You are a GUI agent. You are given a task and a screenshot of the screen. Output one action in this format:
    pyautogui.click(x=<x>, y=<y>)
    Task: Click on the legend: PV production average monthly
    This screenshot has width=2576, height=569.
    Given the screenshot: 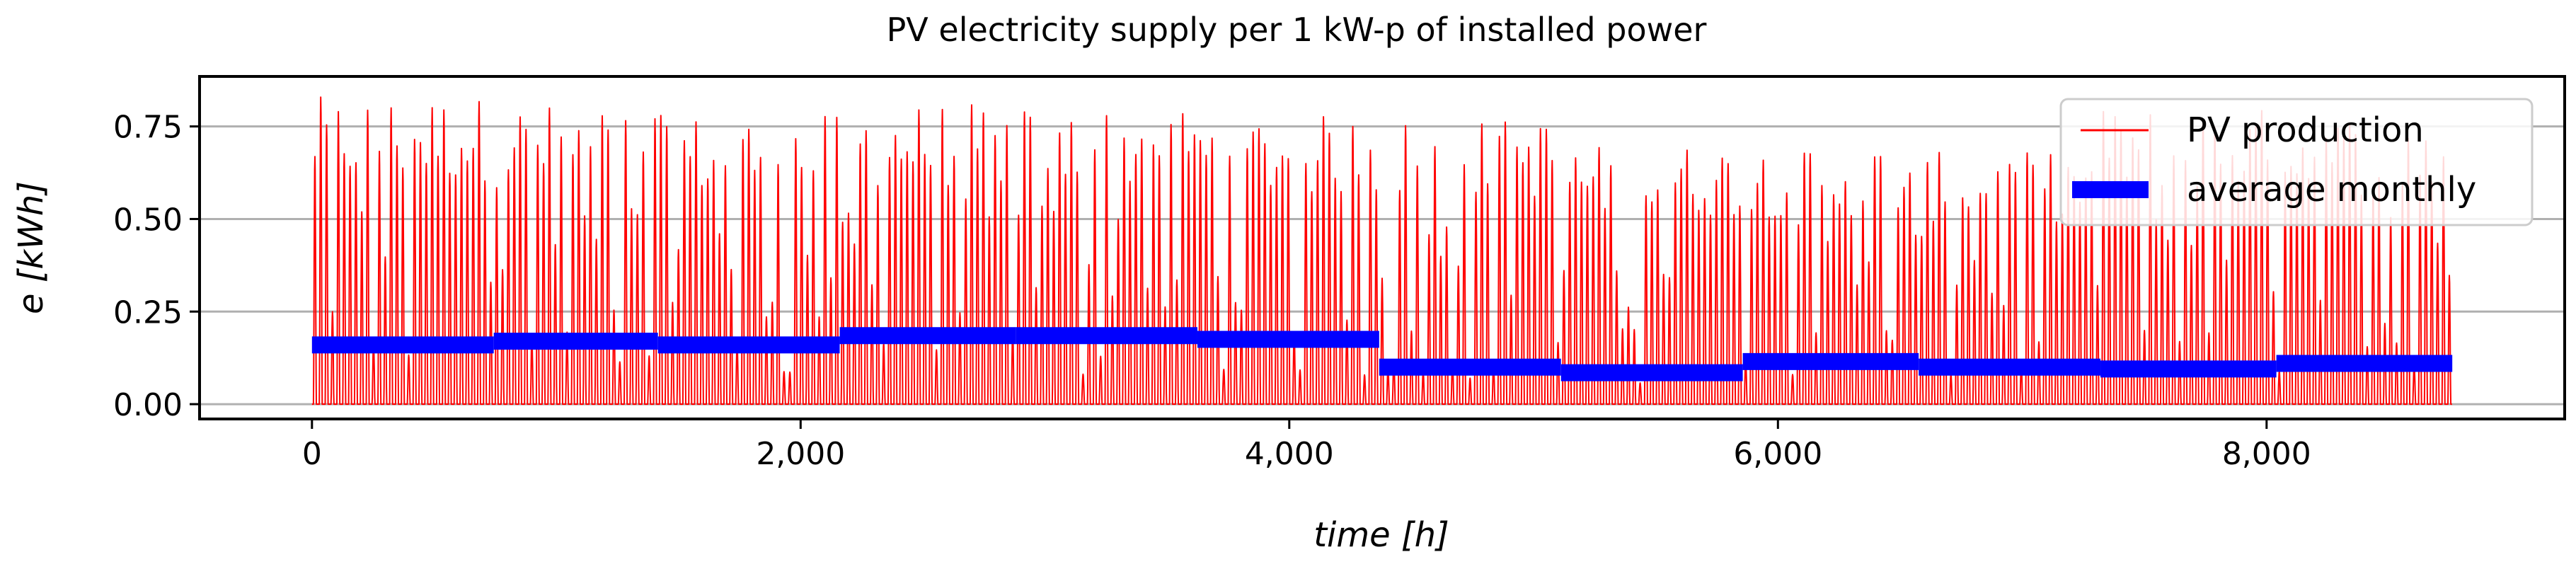 What is the action you would take?
    pyautogui.click(x=2296, y=162)
    